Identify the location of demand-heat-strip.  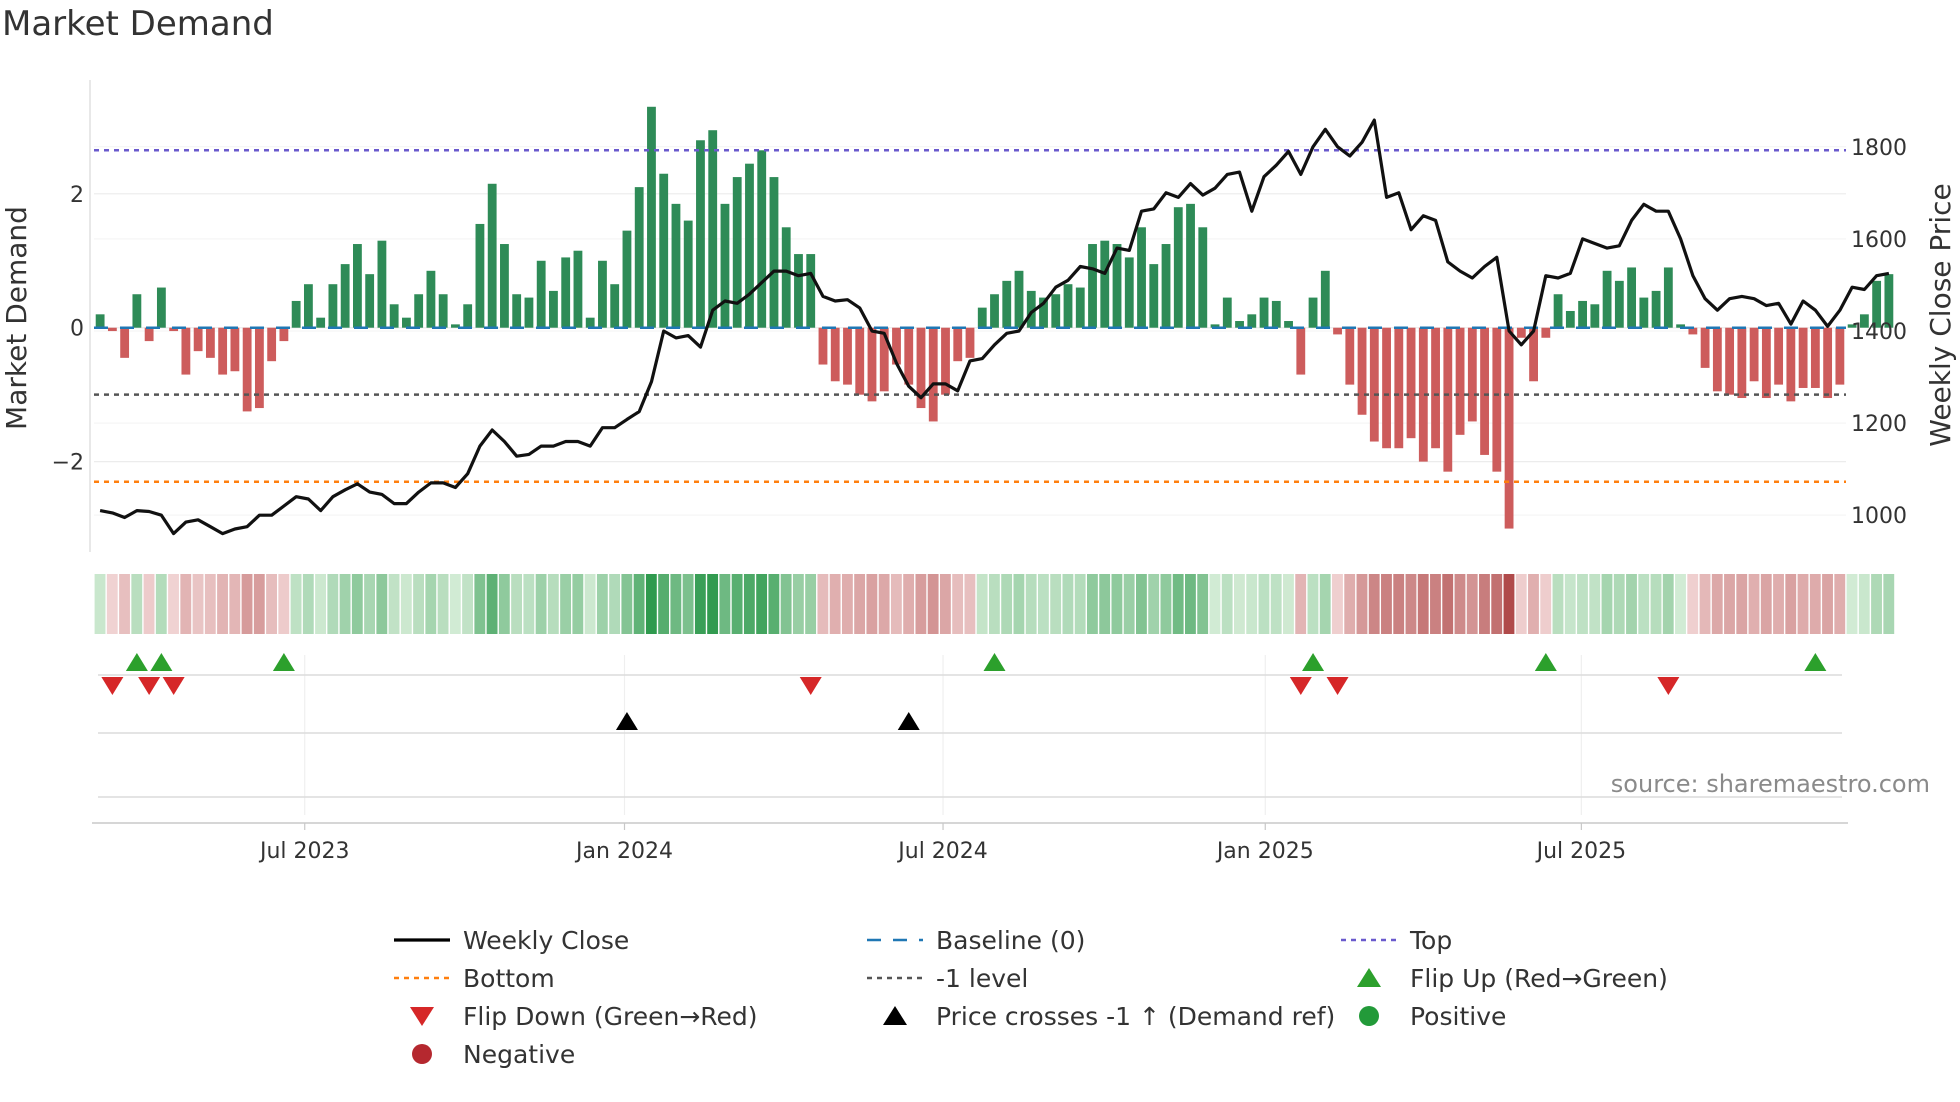
(994, 604).